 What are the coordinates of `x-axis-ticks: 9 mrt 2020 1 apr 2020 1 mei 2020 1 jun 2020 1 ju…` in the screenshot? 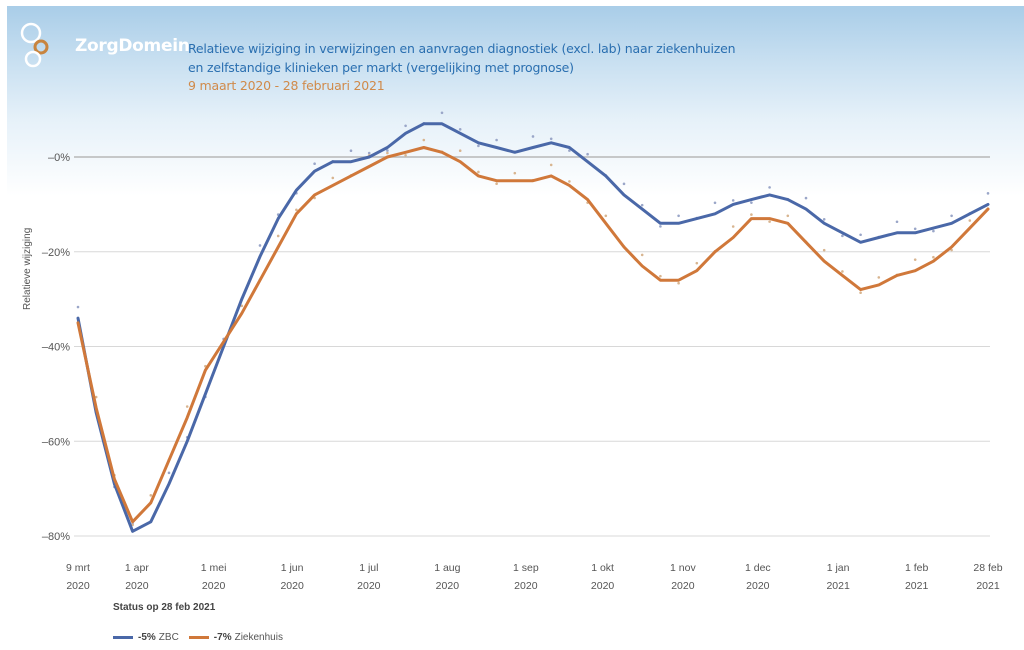 It's located at (534, 577).